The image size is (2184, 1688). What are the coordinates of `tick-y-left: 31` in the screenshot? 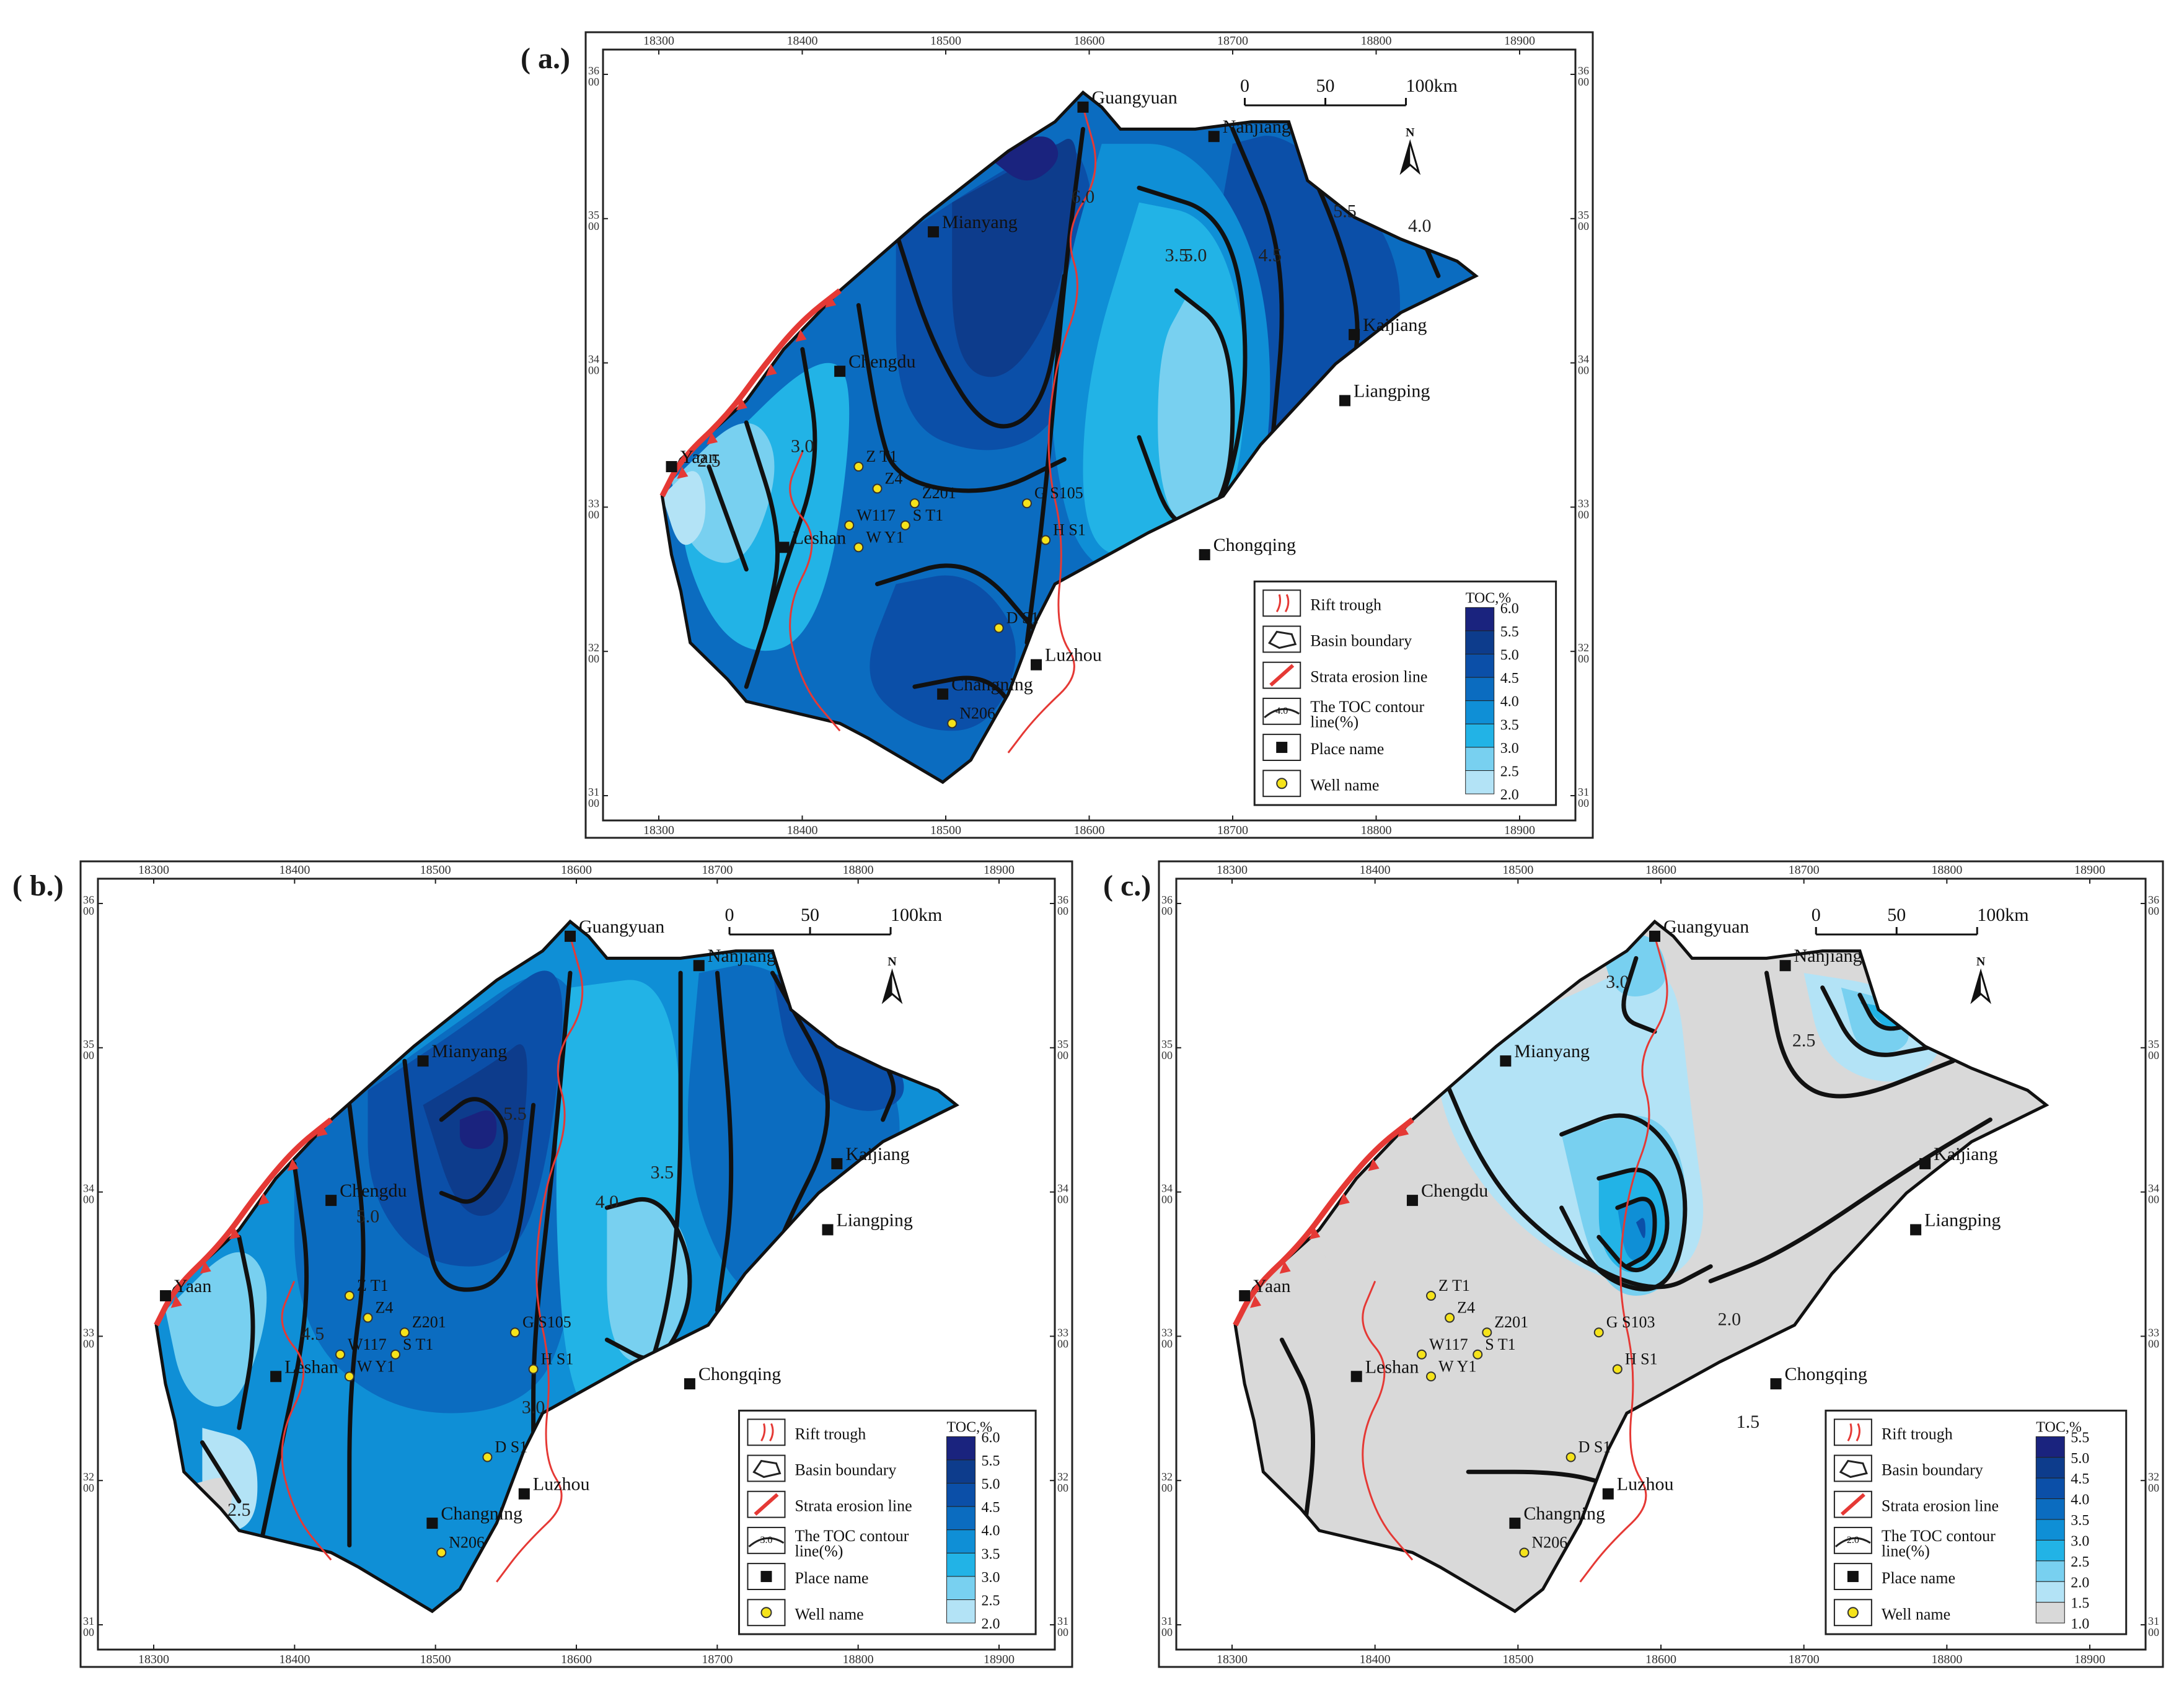 It's located at (88, 1621).